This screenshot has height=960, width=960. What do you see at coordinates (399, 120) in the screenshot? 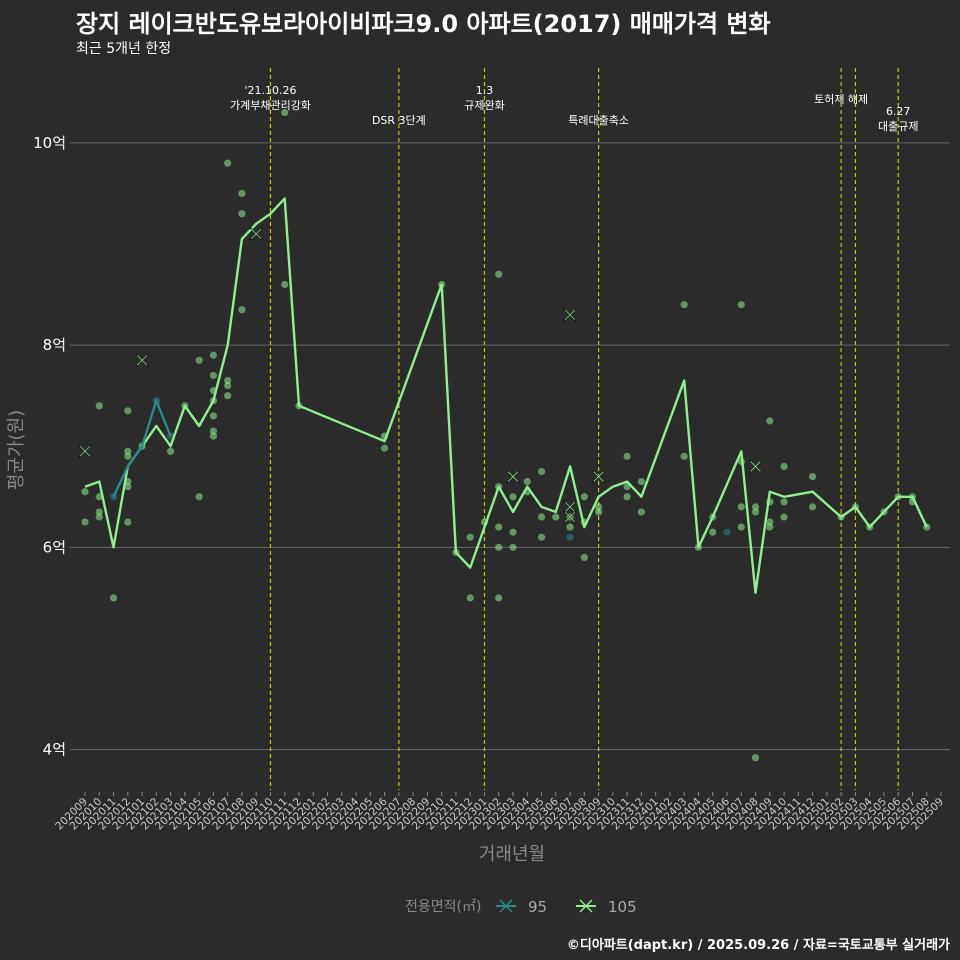
I see `event-label: DSR 3단계` at bounding box center [399, 120].